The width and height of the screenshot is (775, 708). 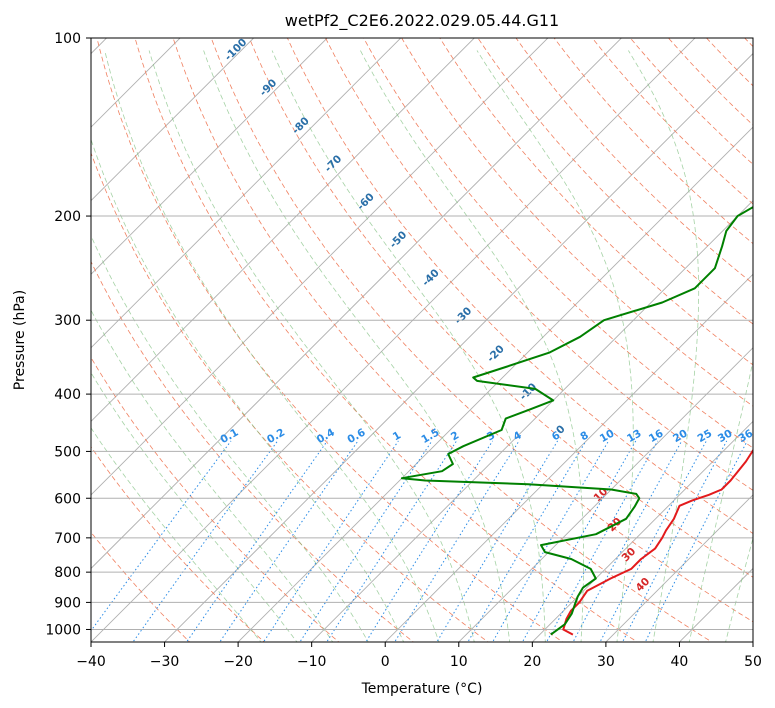 What do you see at coordinates (496, 354) in the screenshot?
I see `dry-adiabat-label: -20` at bounding box center [496, 354].